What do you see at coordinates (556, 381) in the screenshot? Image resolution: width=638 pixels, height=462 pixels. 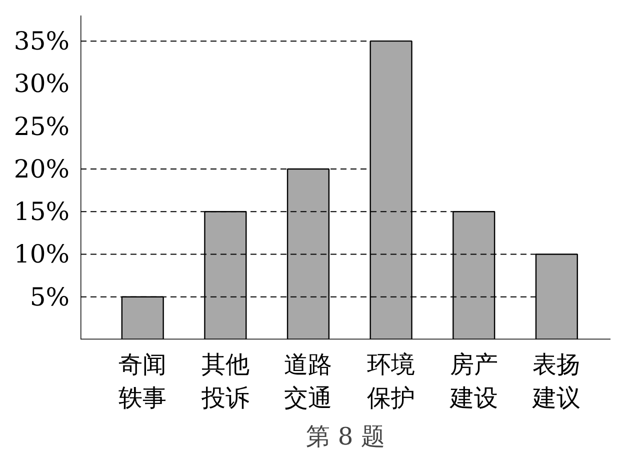 I see `x-tick-label: 表扬建议` at bounding box center [556, 381].